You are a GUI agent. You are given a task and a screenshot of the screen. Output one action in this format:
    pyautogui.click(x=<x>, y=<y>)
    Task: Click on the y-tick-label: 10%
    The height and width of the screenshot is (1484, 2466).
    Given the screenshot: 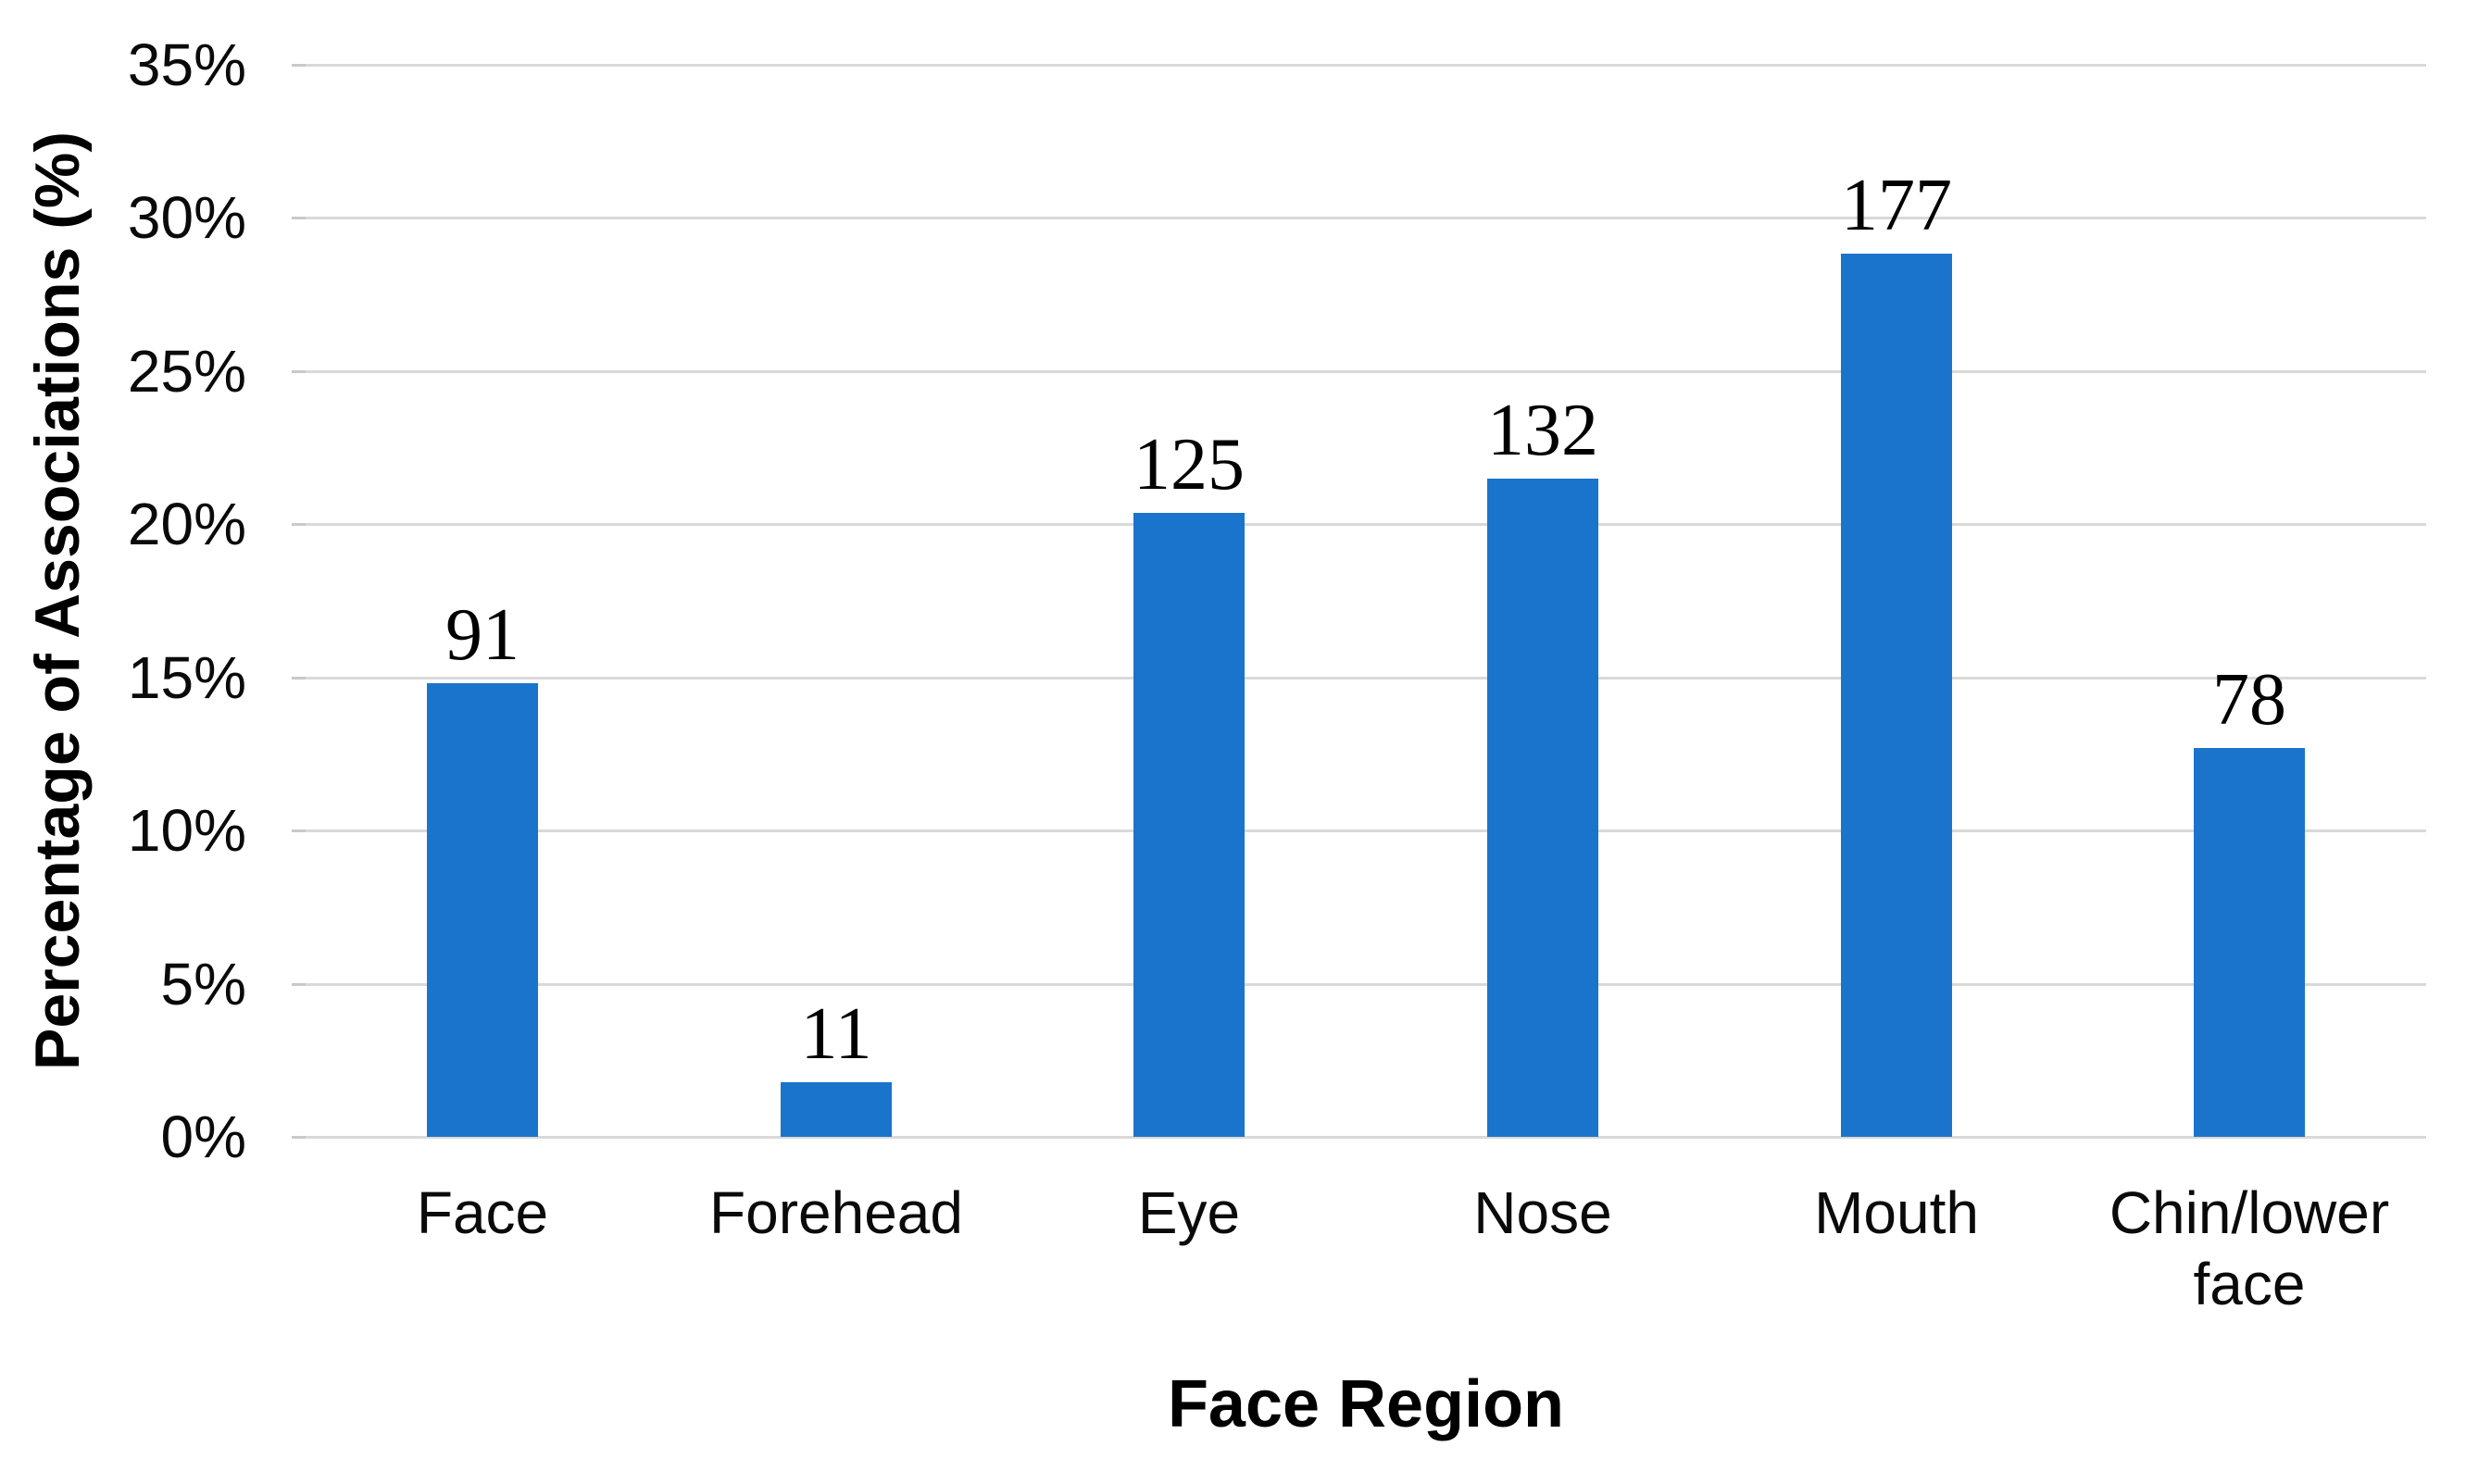 What is the action you would take?
    pyautogui.click(x=186, y=831)
    